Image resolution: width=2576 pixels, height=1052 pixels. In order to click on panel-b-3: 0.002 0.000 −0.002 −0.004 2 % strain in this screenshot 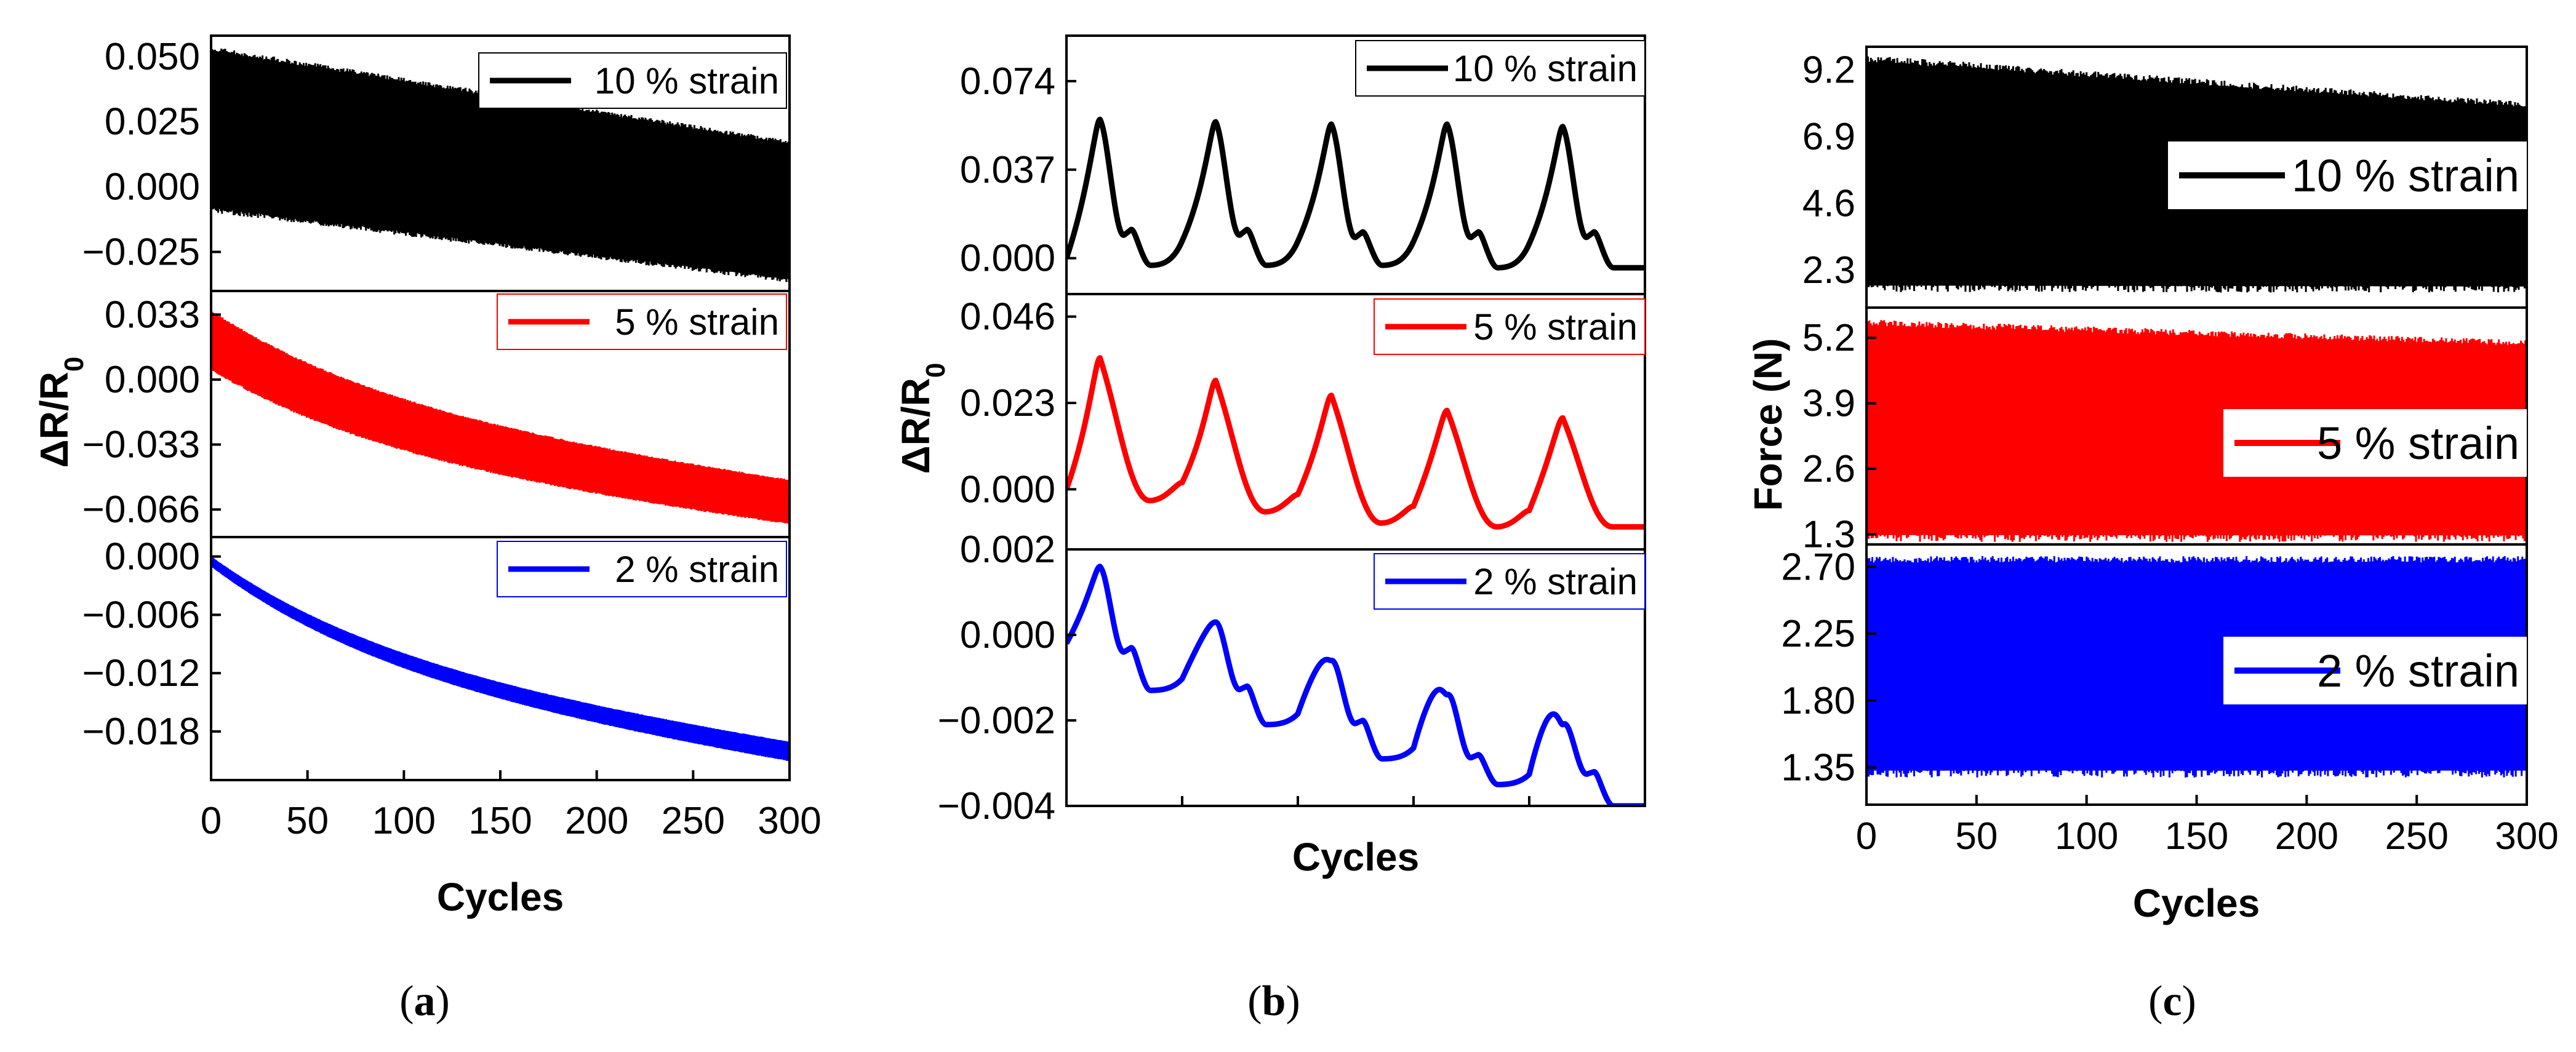, I will do `click(1292, 677)`.